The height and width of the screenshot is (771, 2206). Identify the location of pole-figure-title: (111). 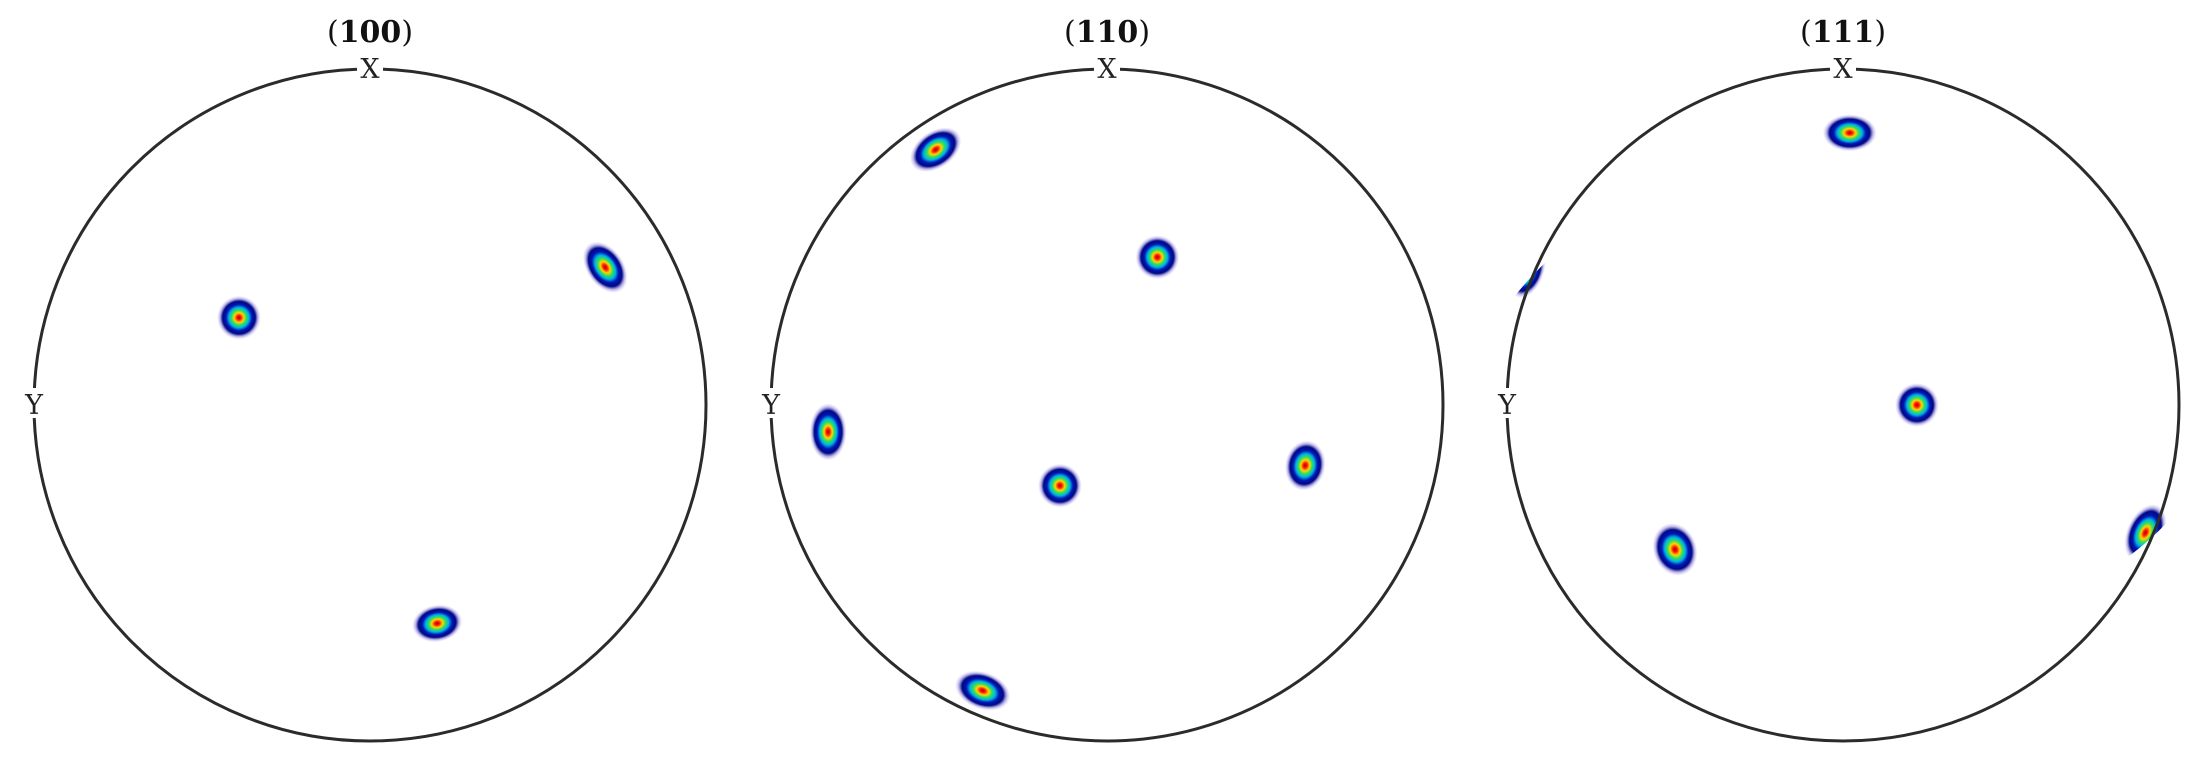
(1843, 32).